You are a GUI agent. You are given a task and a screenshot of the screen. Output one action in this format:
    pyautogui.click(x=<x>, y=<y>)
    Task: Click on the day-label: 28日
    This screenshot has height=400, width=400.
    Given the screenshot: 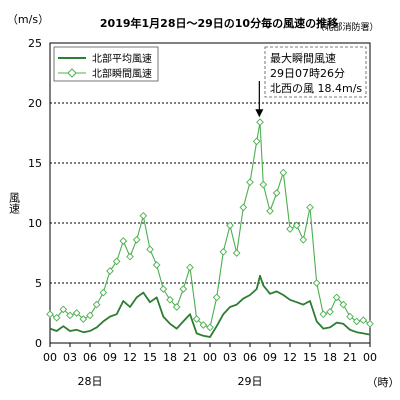 What is the action you would take?
    pyautogui.click(x=90, y=381)
    